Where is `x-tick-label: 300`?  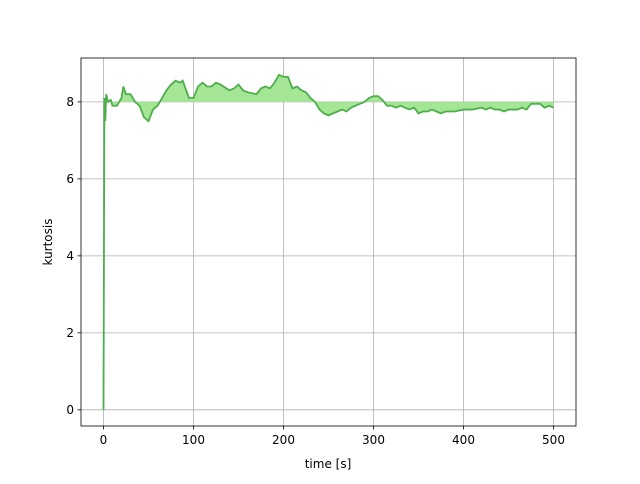
x-tick-label: 300 is located at coordinates (373, 440).